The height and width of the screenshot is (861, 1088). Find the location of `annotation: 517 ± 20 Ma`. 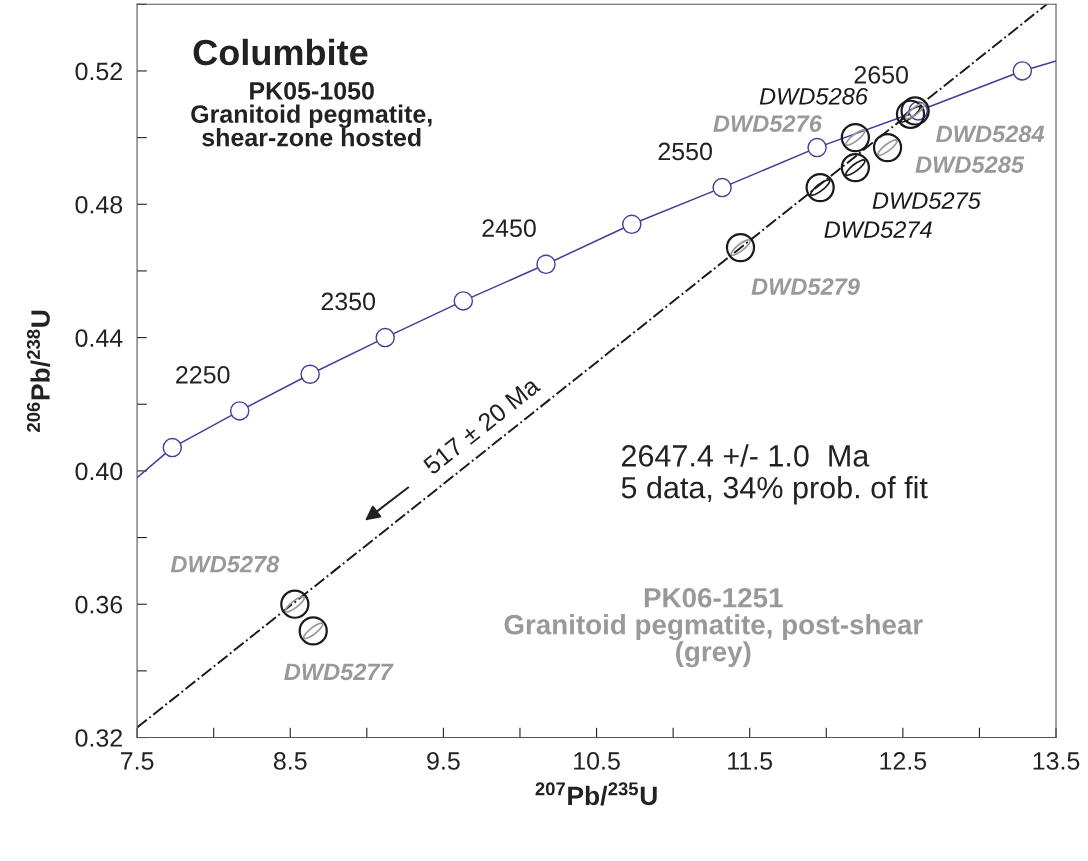

annotation: 517 ± 20 Ma is located at coordinates (482, 425).